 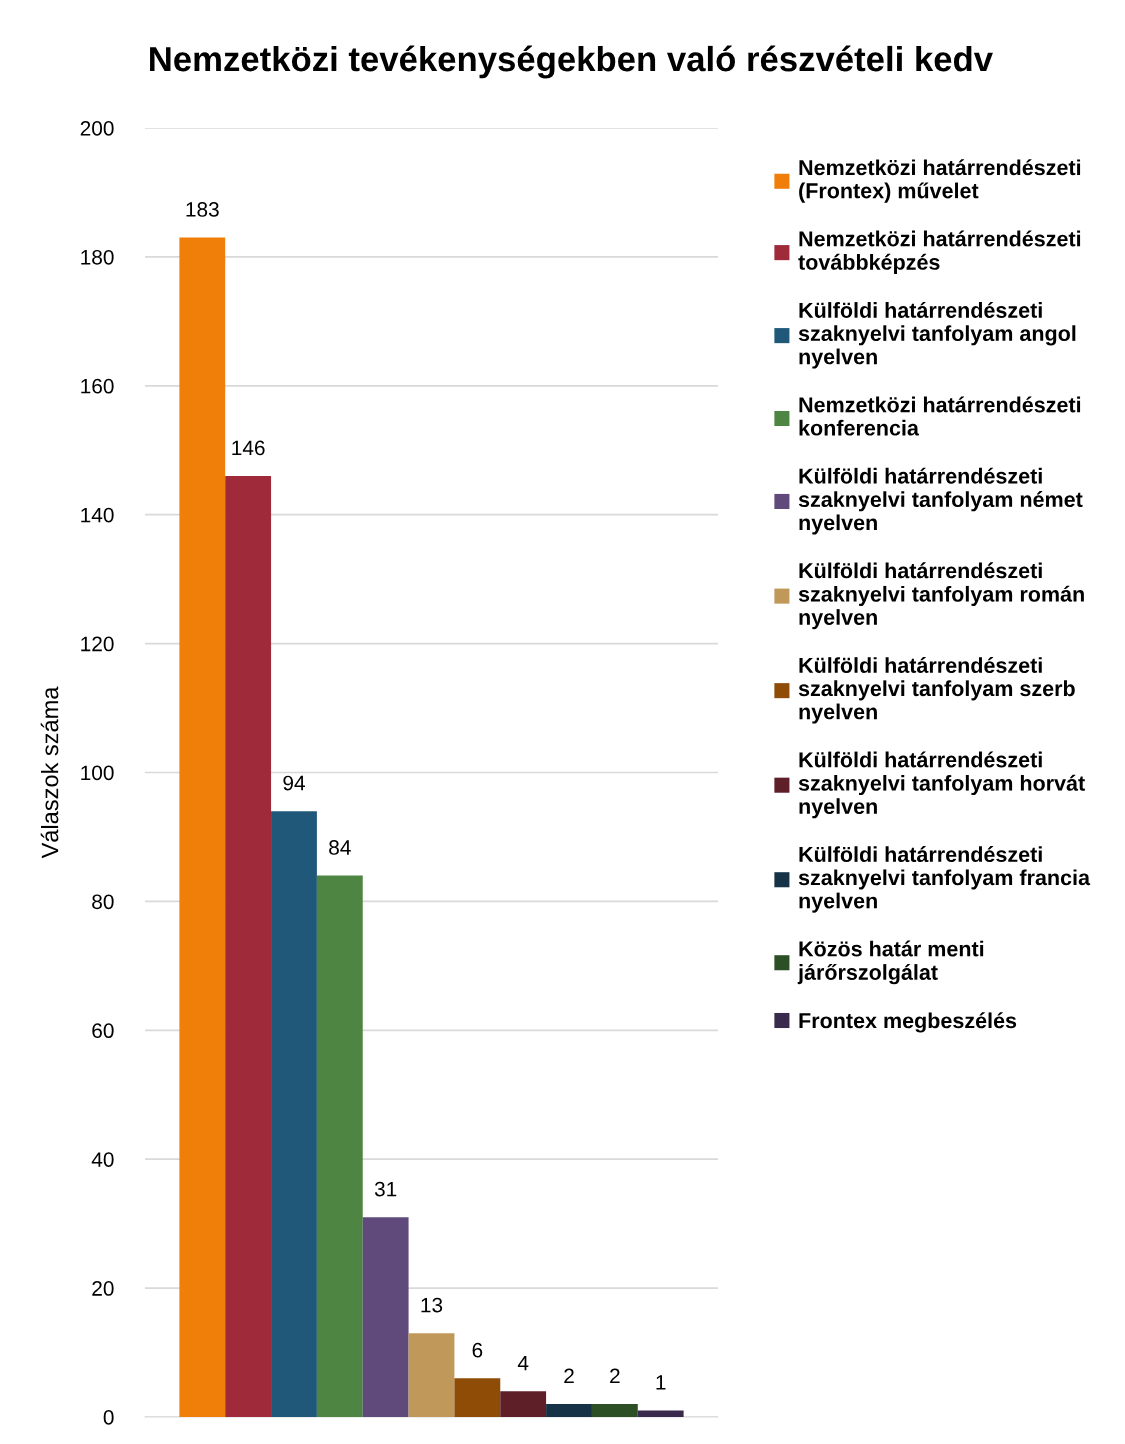 I want to click on y-tick-label: 60, so click(x=103, y=1031).